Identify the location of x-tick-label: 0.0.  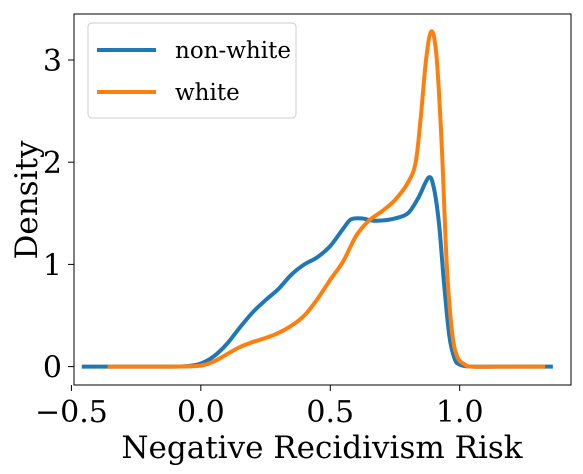
(201, 412).